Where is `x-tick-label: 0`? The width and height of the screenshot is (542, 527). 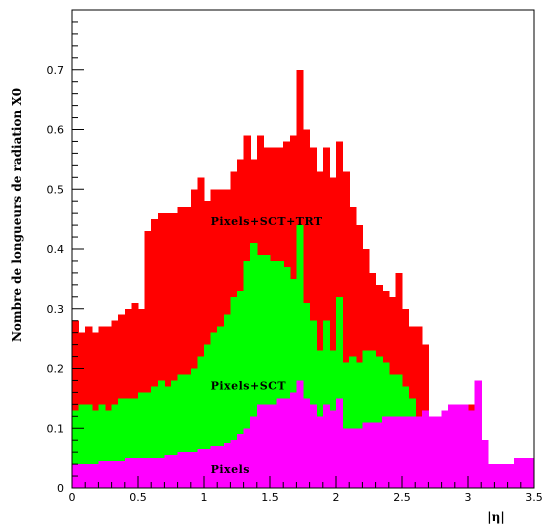 x-tick-label: 0 is located at coordinates (72, 497).